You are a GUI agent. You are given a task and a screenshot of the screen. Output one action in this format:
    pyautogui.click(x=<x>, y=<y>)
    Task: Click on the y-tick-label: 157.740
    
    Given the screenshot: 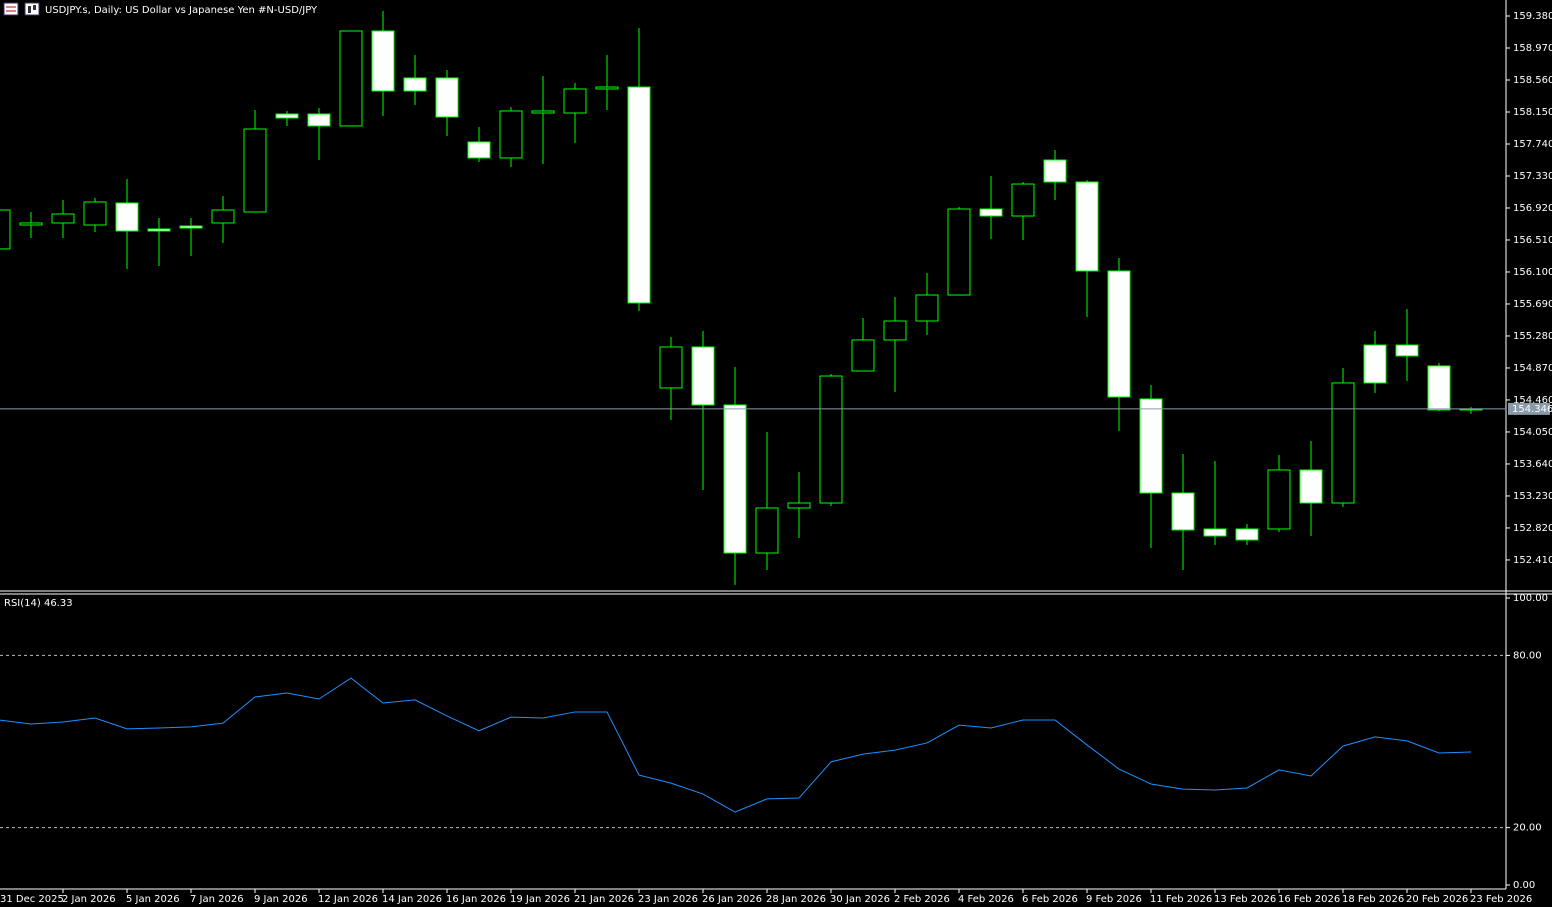 What is the action you would take?
    pyautogui.click(x=1532, y=144)
    